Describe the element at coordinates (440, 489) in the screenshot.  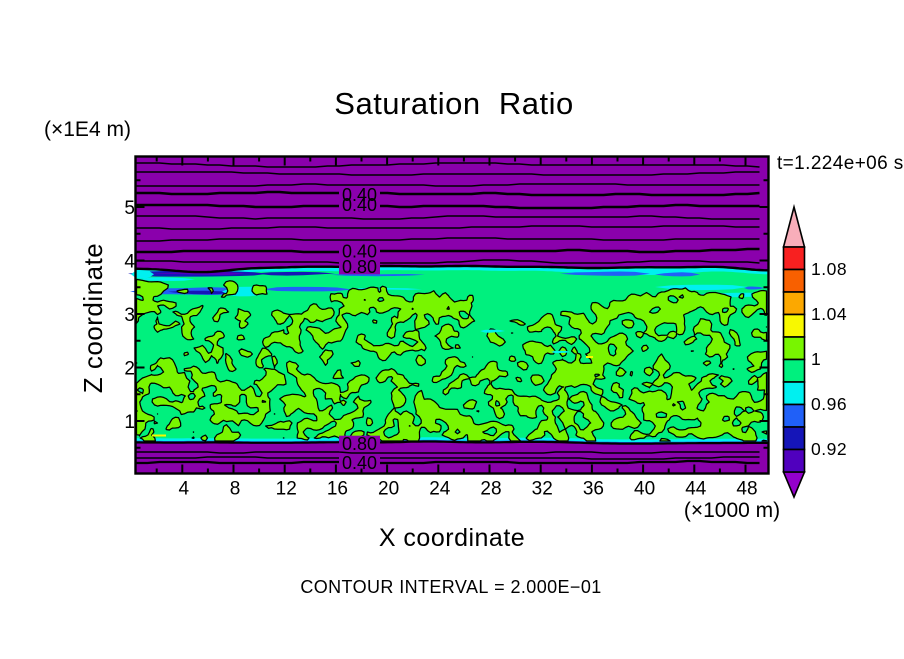
I see `svg-text: 24` at that location.